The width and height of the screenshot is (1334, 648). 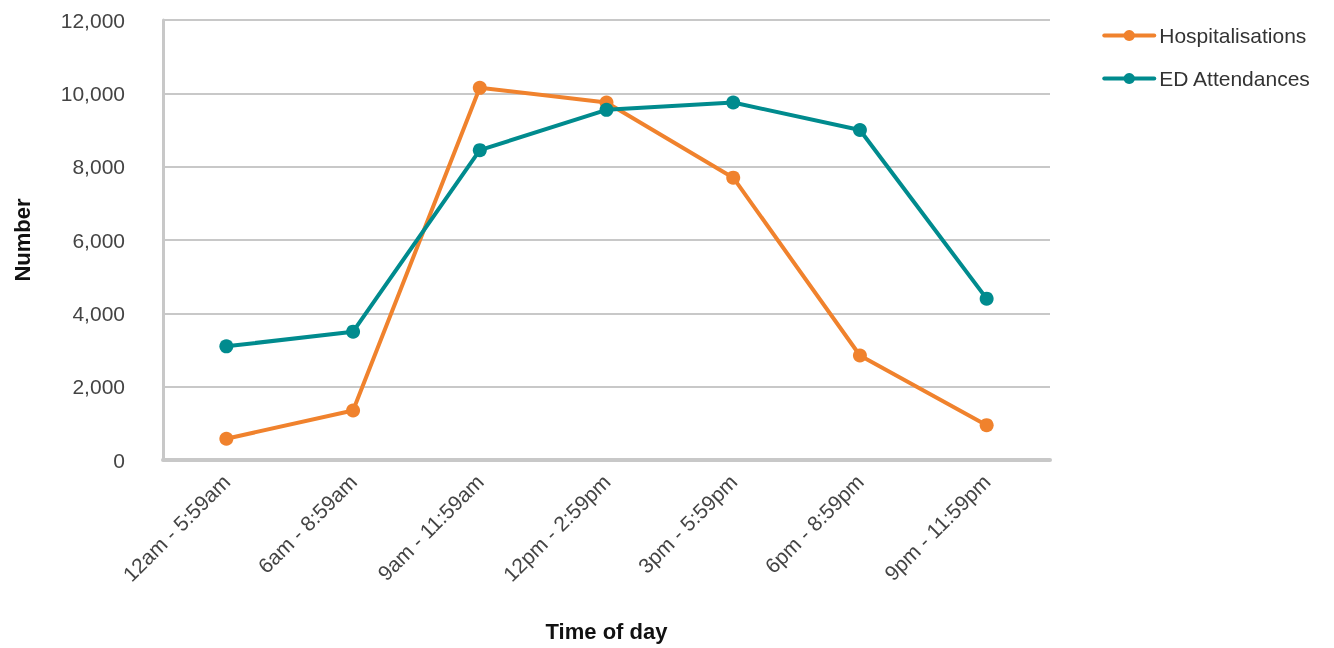 What do you see at coordinates (92, 93) in the screenshot?
I see `y-tick-label: 10,000` at bounding box center [92, 93].